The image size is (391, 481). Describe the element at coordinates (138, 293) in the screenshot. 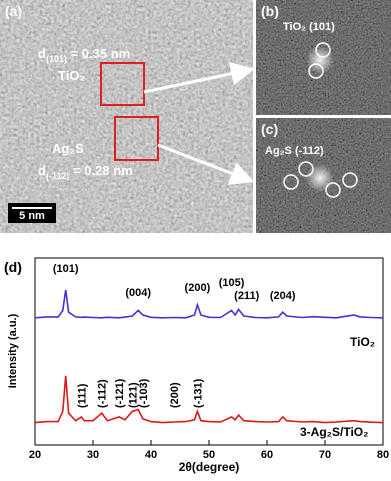

I see `peak-label: (004)` at that location.